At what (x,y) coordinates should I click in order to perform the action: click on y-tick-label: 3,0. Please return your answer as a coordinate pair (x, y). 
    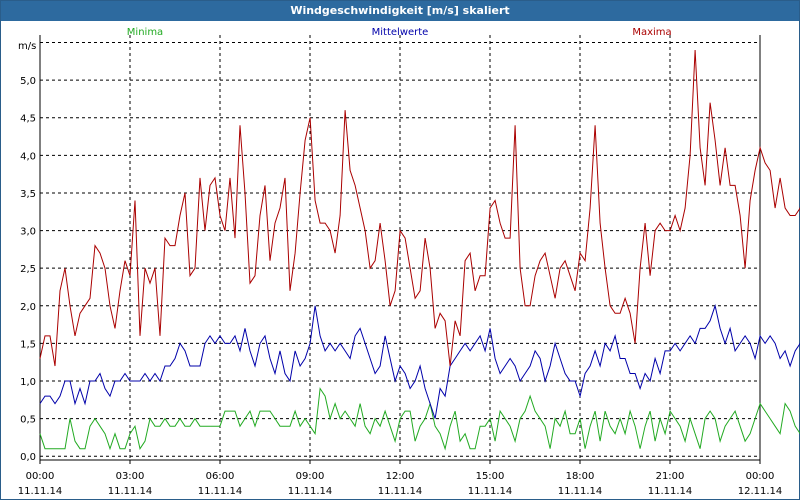
    Looking at the image, I should click on (28, 232).